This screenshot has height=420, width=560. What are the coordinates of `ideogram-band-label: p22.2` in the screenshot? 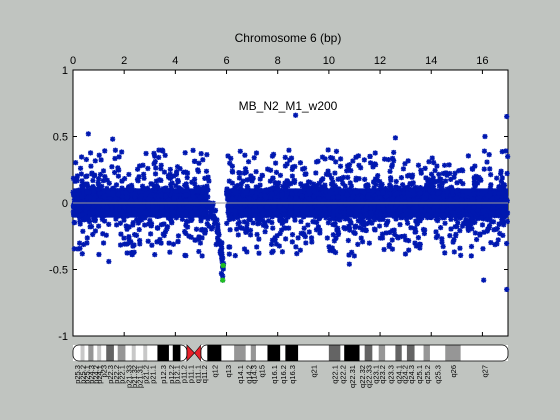 It's located at (116, 374).